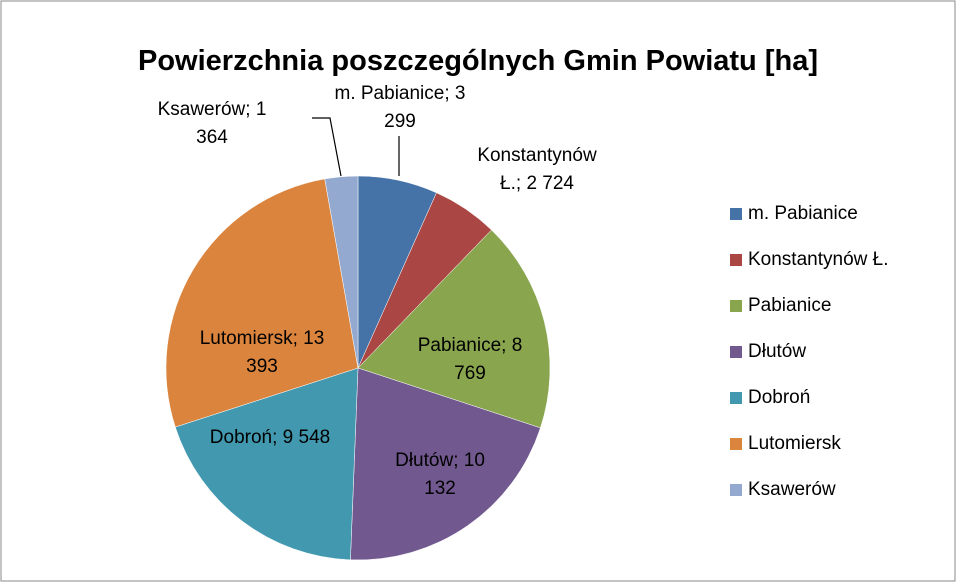 This screenshot has width=957, height=583. I want to click on legend-entry: Lutomiersk, so click(785, 444).